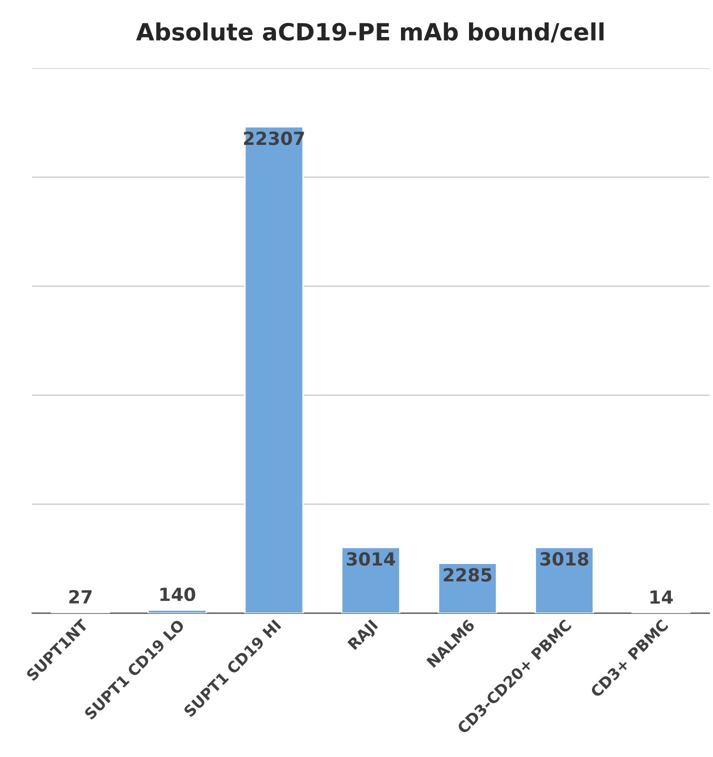 The image size is (713, 757). I want to click on data-label: 3014, so click(371, 559).